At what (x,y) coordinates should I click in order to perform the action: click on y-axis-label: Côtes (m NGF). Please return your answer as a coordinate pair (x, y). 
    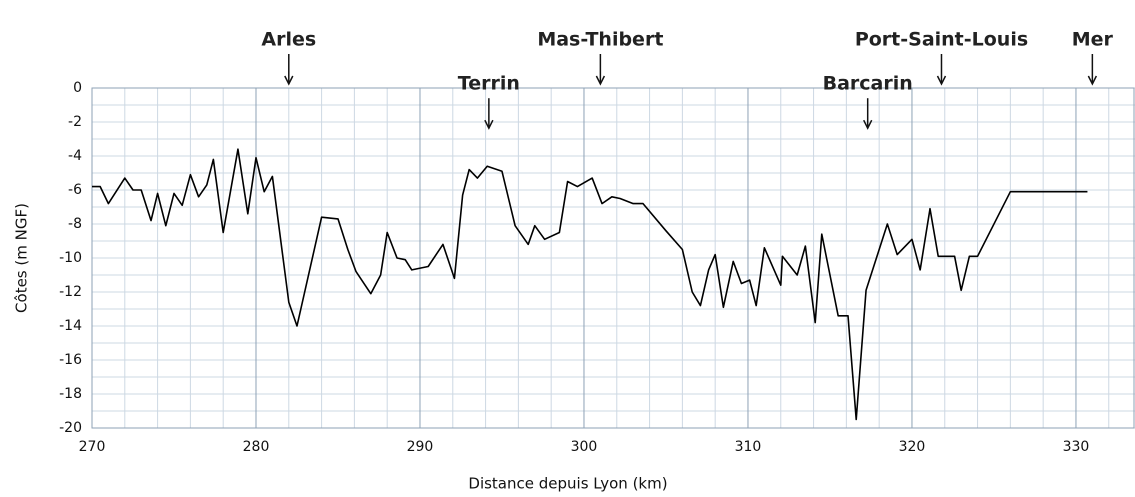
    Looking at the image, I should click on (22, 258).